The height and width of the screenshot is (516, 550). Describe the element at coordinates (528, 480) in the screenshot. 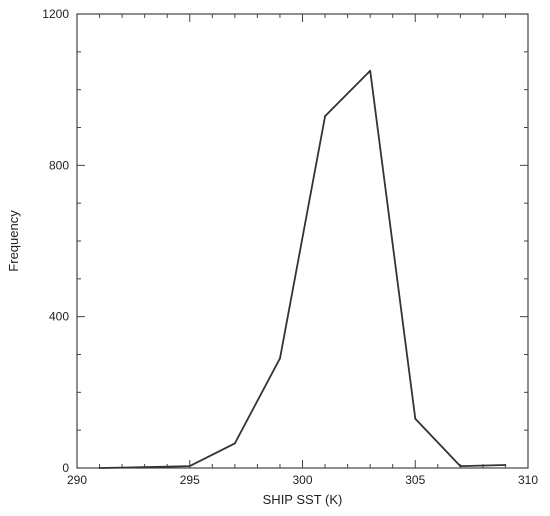

I see `x-tick-label: 310` at that location.